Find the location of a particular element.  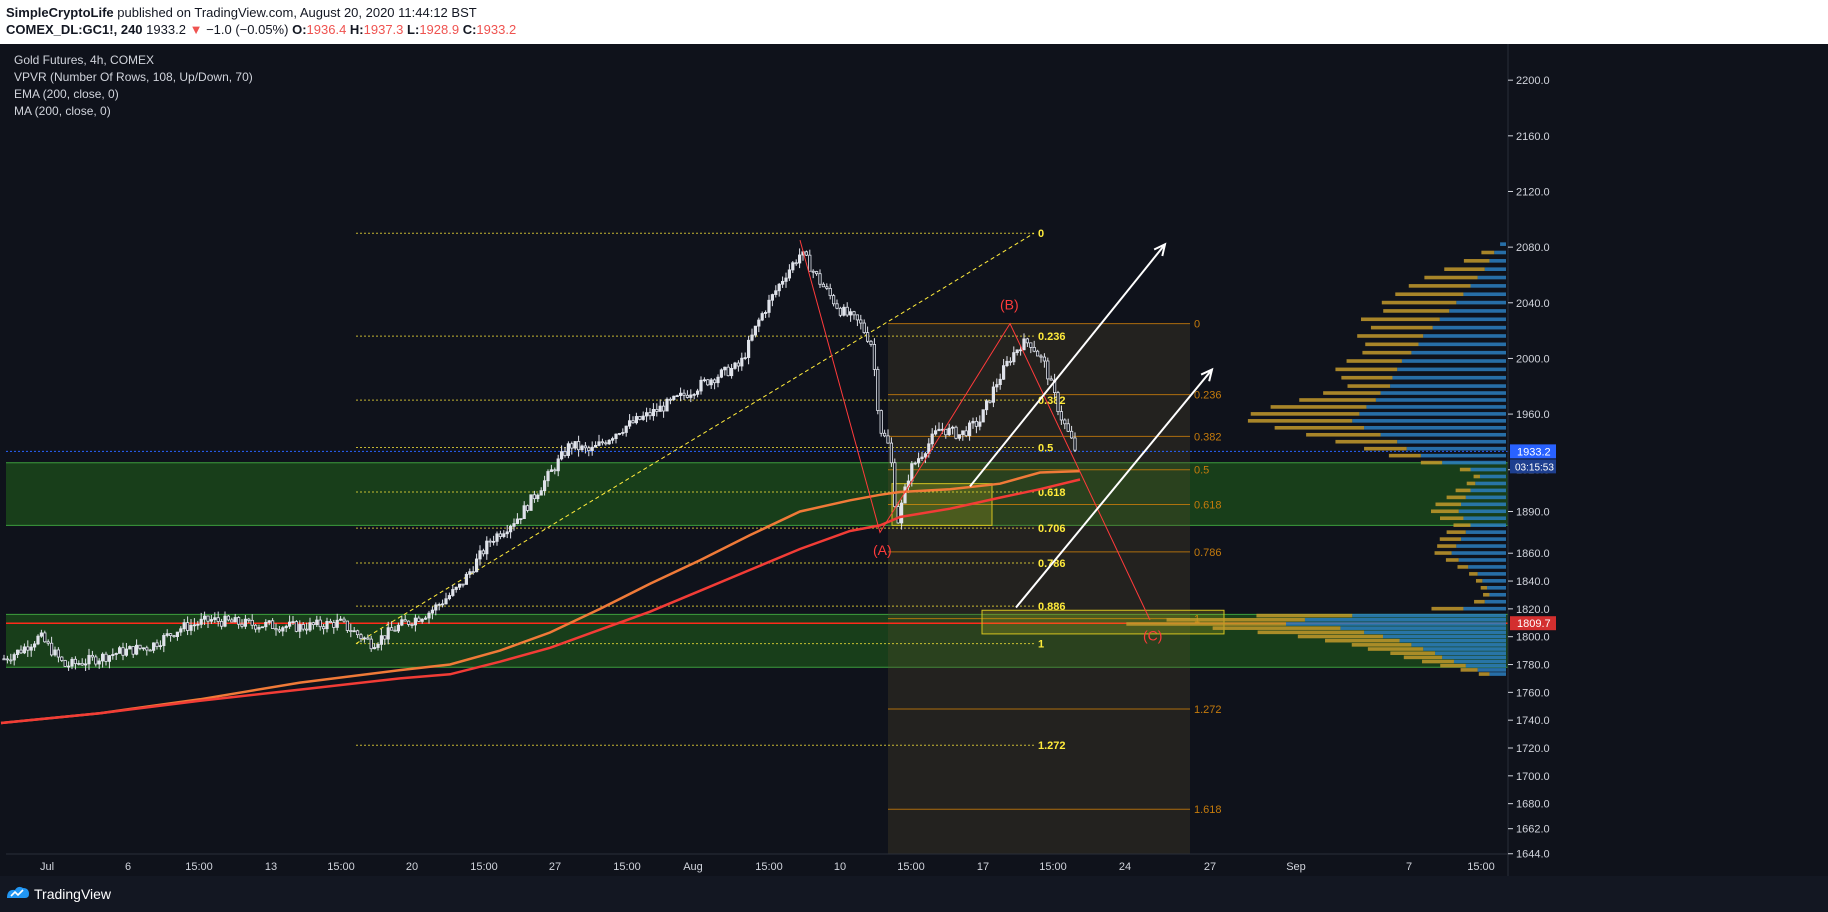

tradingview-logo-icon is located at coordinates (18, 893).